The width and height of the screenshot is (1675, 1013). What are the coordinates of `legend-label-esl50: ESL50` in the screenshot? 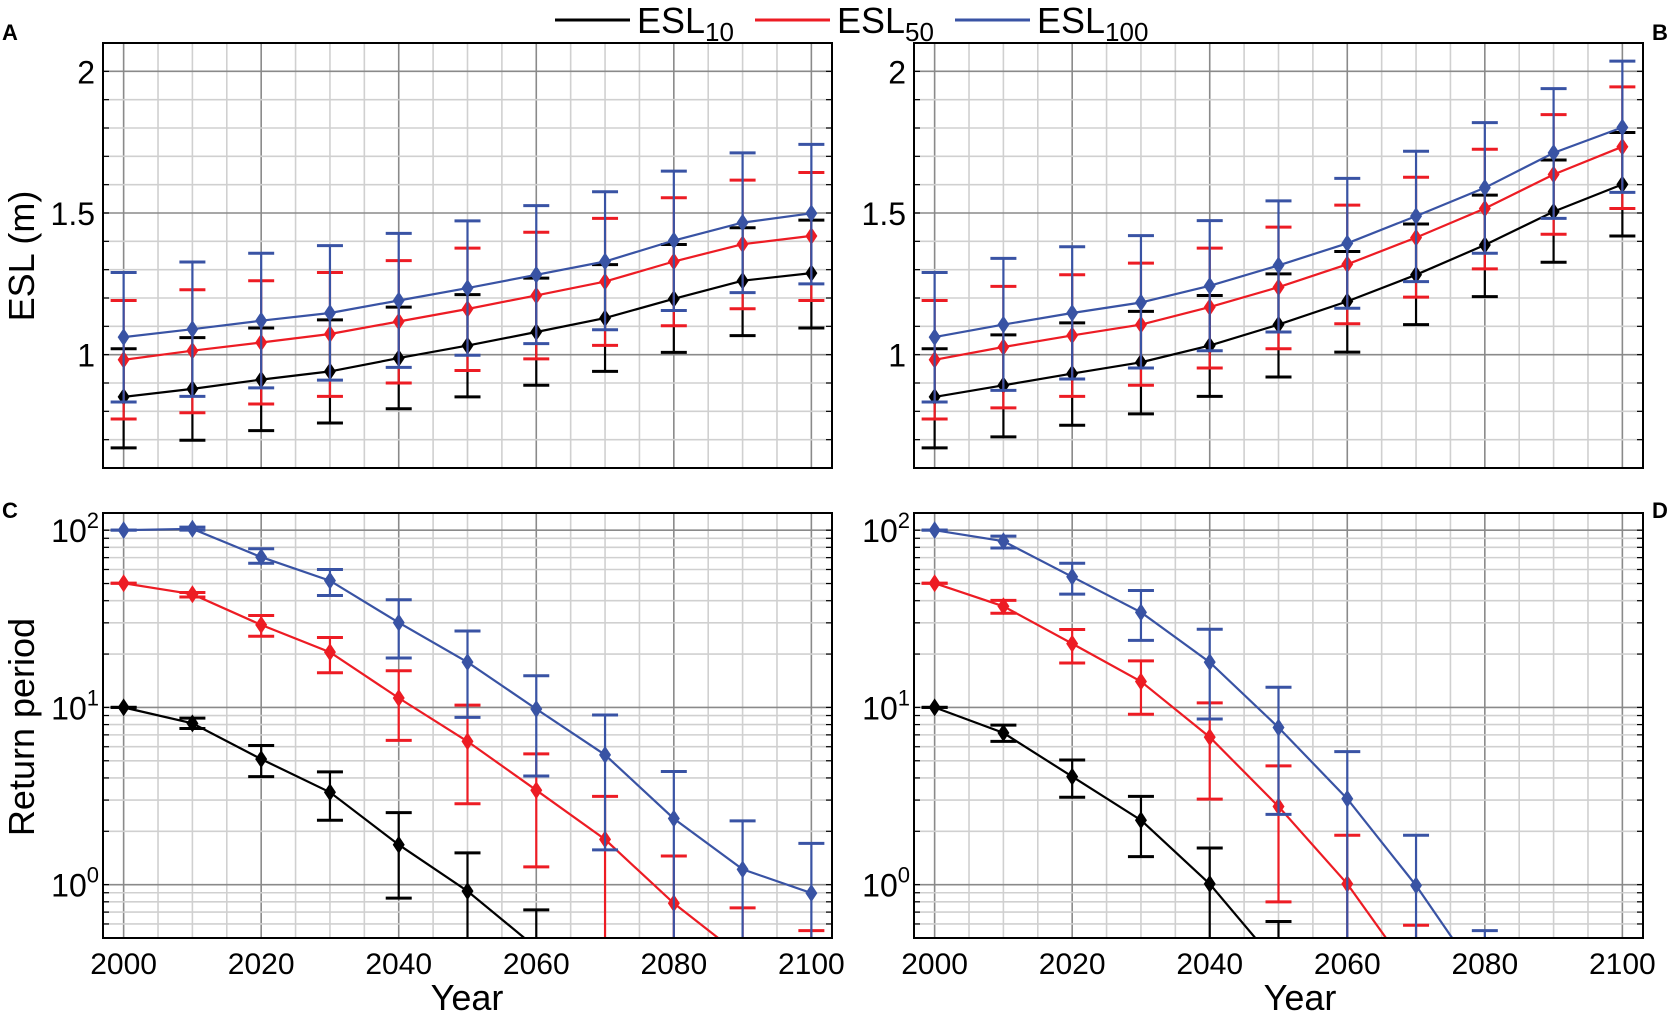 It's located at (885, 23).